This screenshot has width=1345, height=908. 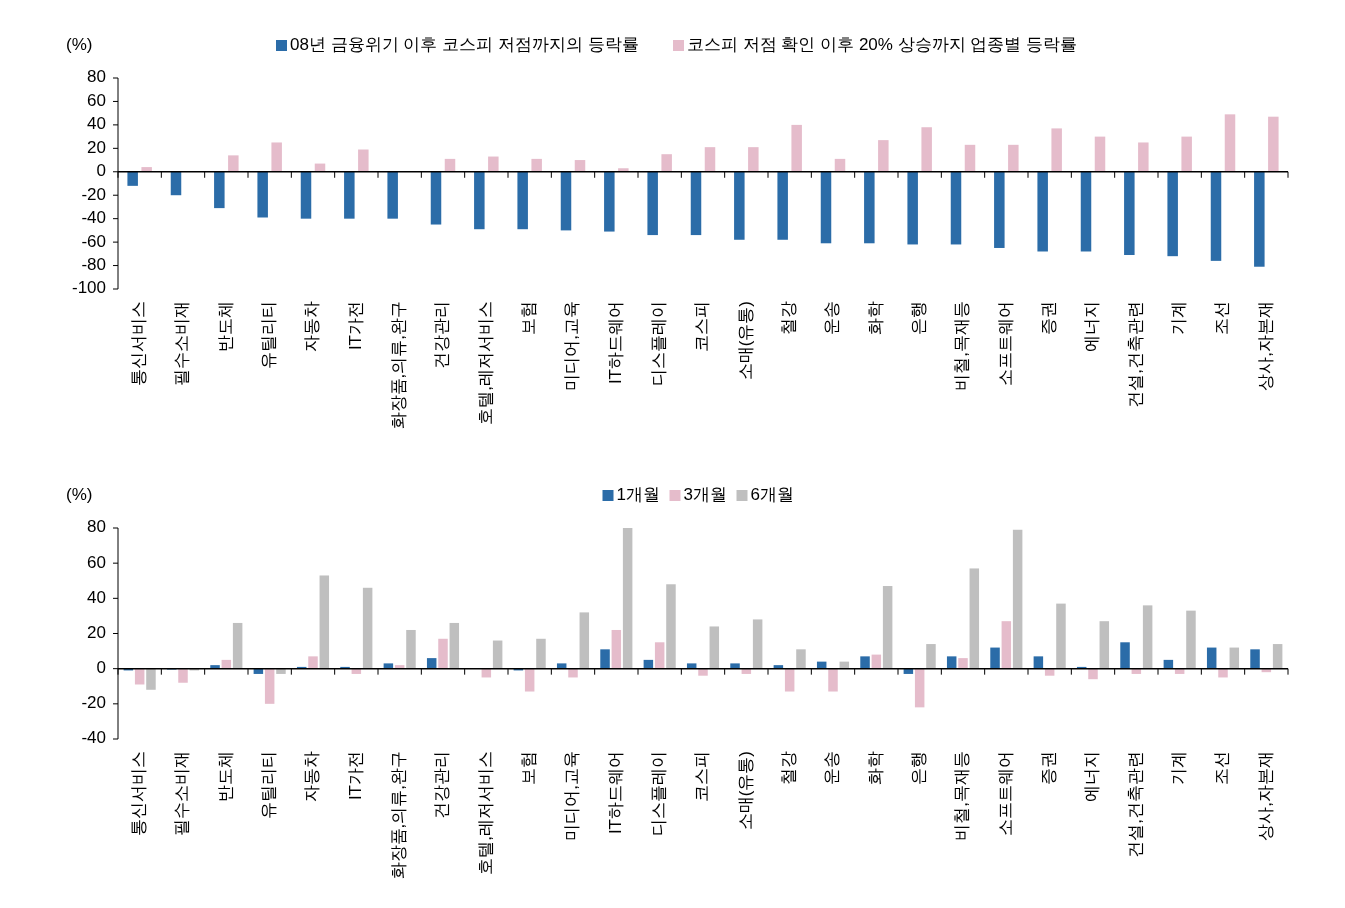 I want to click on legend-label: 코스피 저점 확인 이후 20% 상승까지 업종별 등락률, so click(x=882, y=45).